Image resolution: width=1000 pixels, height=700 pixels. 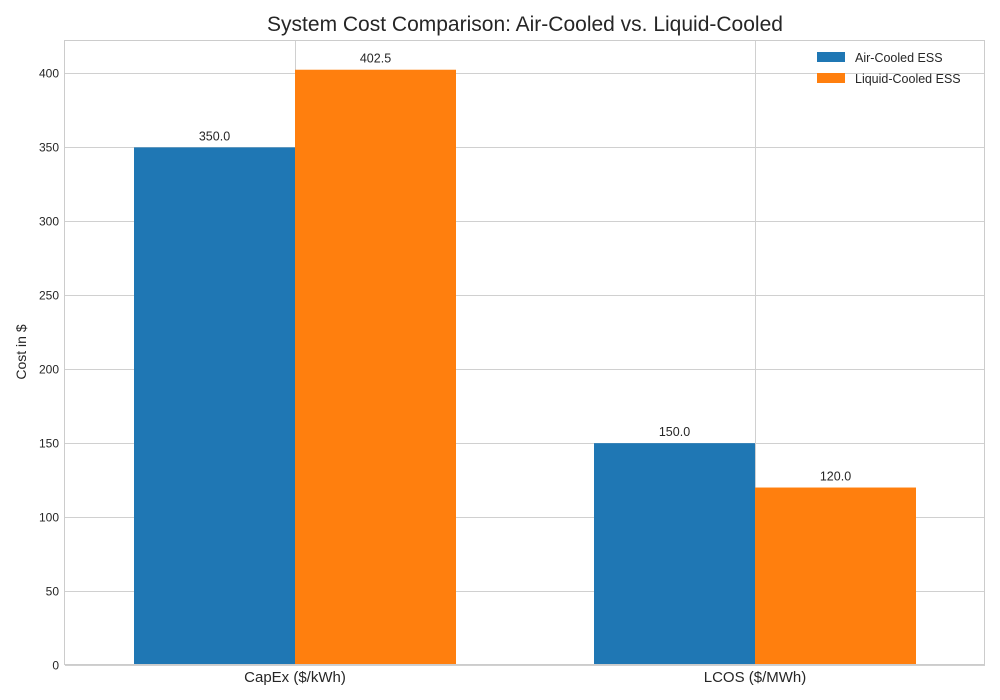 I want to click on bar-value-label: 350.0, so click(x=214, y=136).